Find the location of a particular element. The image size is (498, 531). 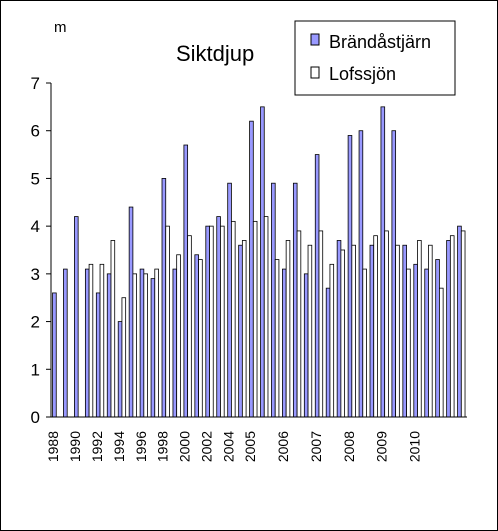

legend-label-brandastjarn: Brändåstjärn is located at coordinates (380, 42).